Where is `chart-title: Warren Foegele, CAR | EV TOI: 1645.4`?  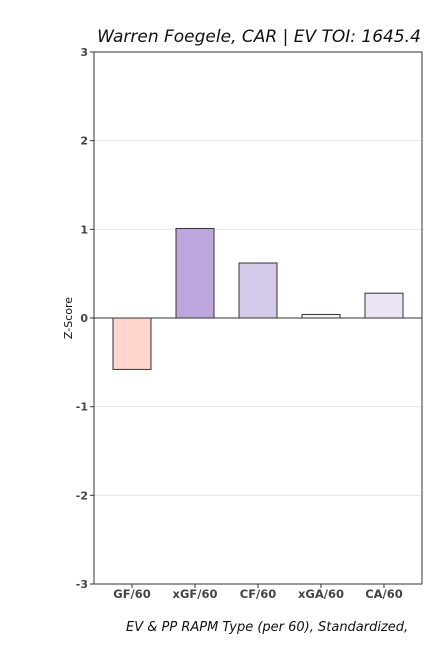
chart-title: Warren Foegele, CAR | EV TOI: 1645.4 is located at coordinates (259, 37).